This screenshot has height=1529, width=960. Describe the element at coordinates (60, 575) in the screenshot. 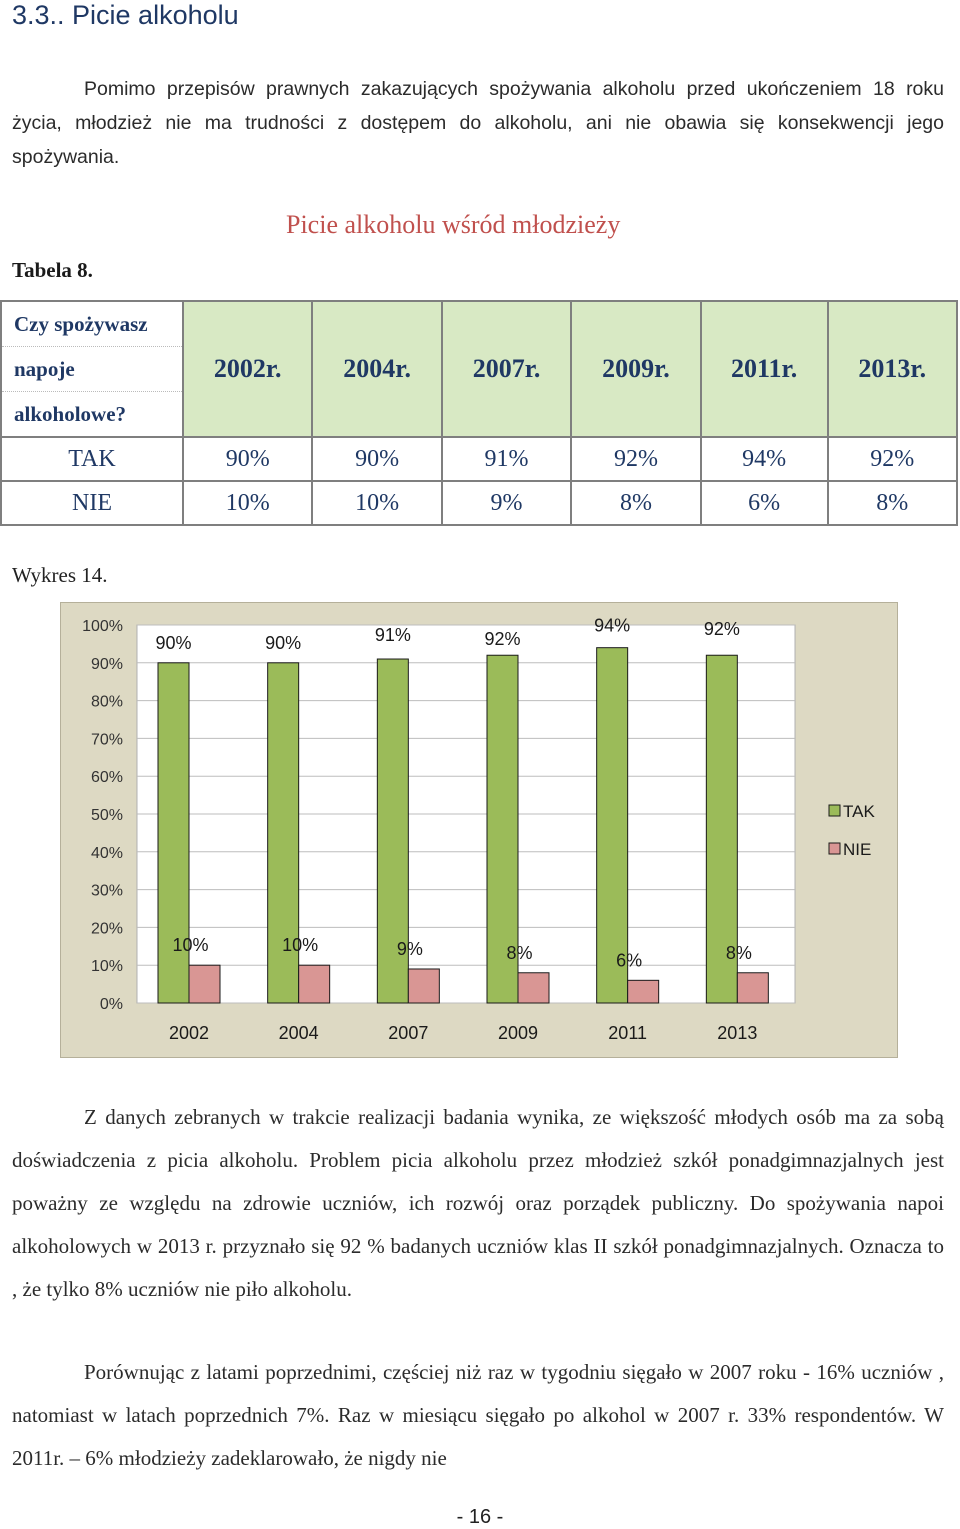

I see `chart-label: Wykres 14.` at that location.